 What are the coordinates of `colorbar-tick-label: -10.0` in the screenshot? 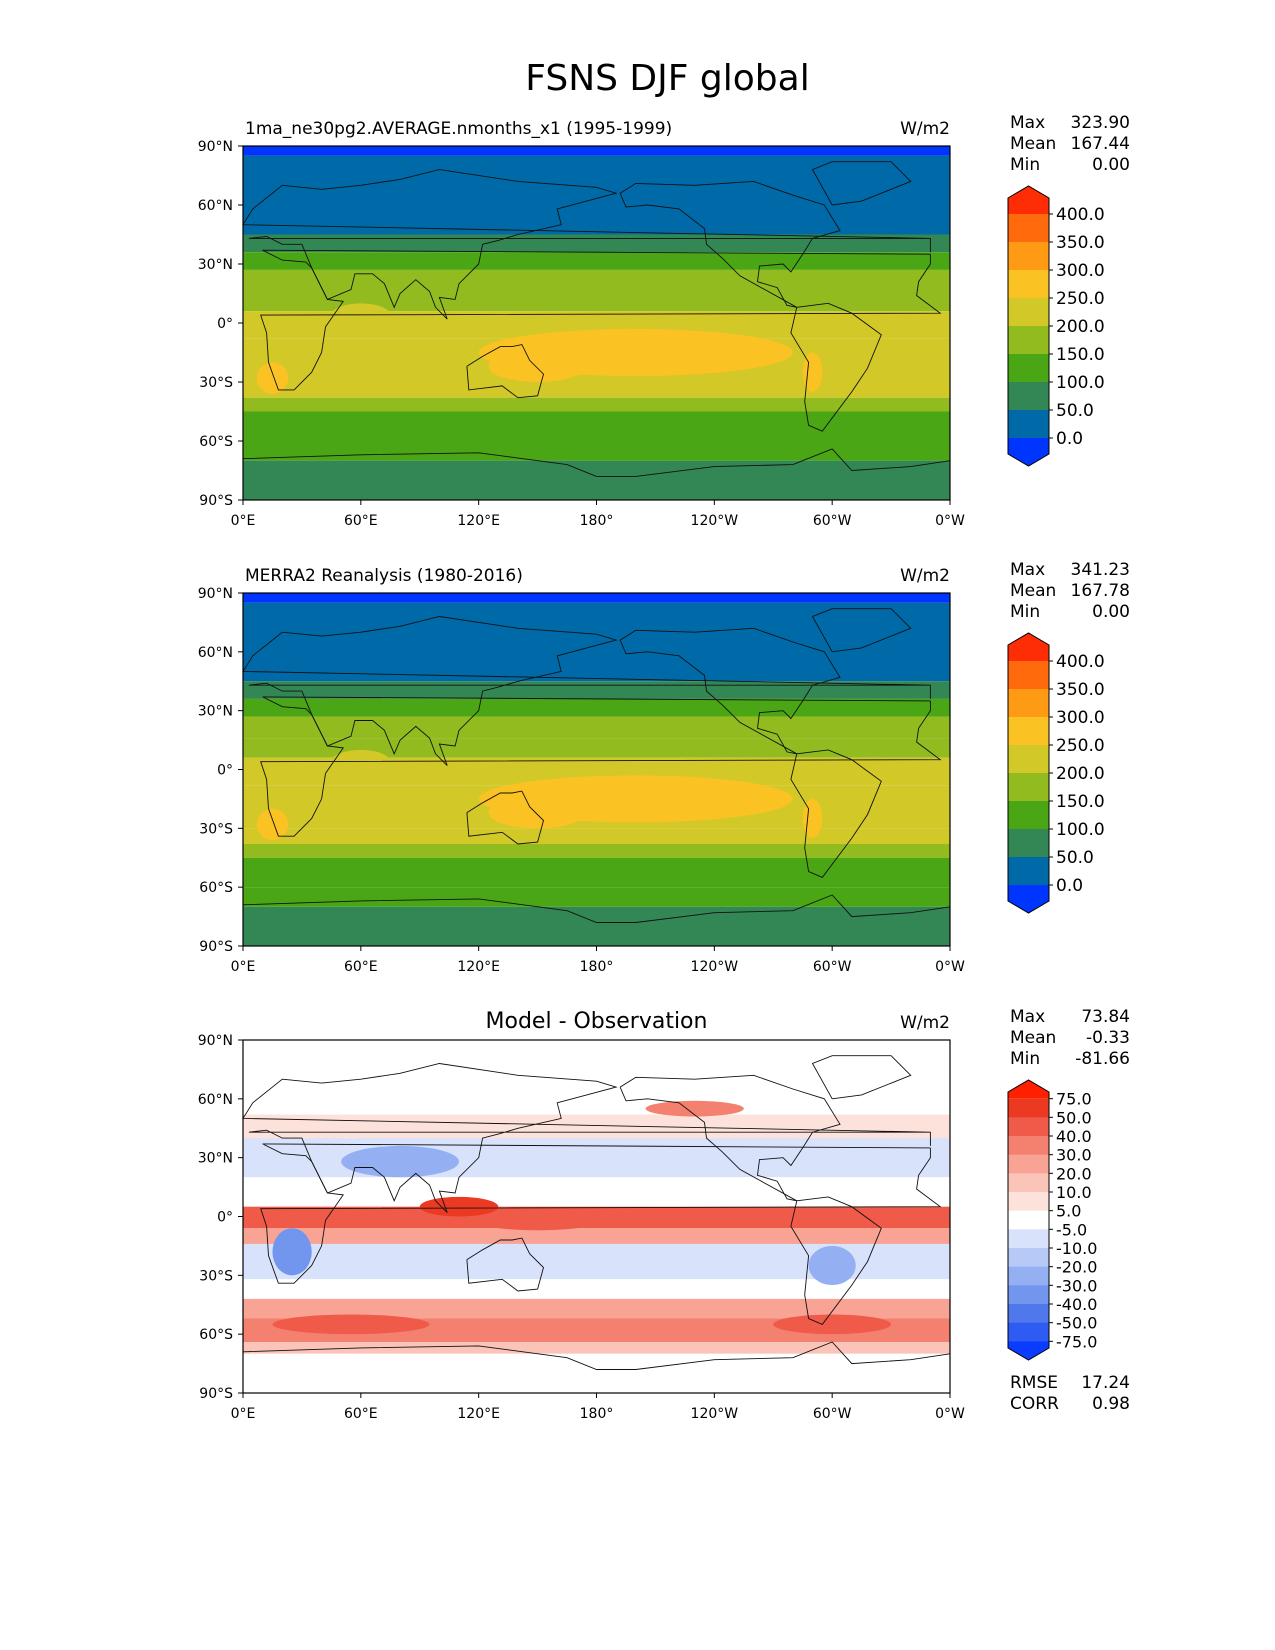 It's located at (1076, 1248).